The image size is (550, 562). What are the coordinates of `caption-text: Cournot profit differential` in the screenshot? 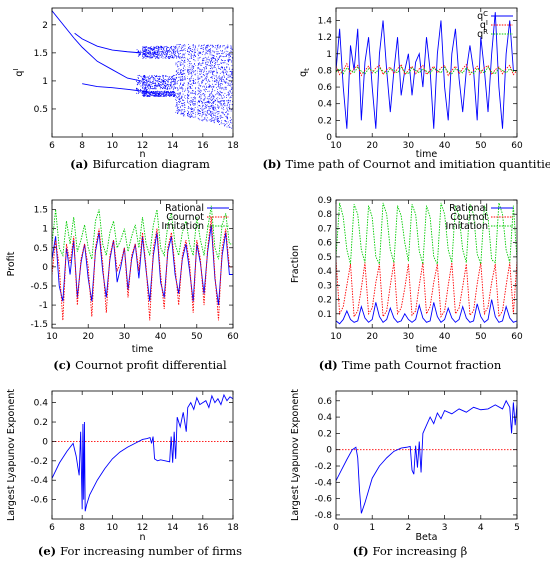 It's located at (151, 365).